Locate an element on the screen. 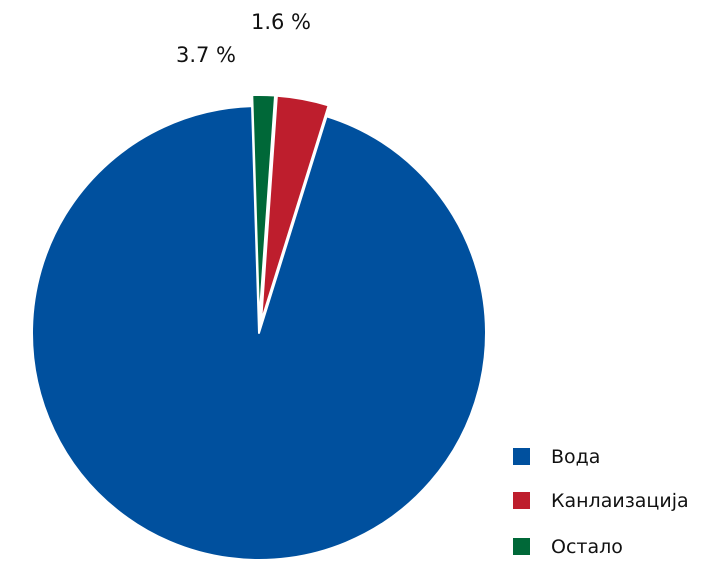  chart-legend: Вода Канлаизација Остало is located at coordinates (601, 502).